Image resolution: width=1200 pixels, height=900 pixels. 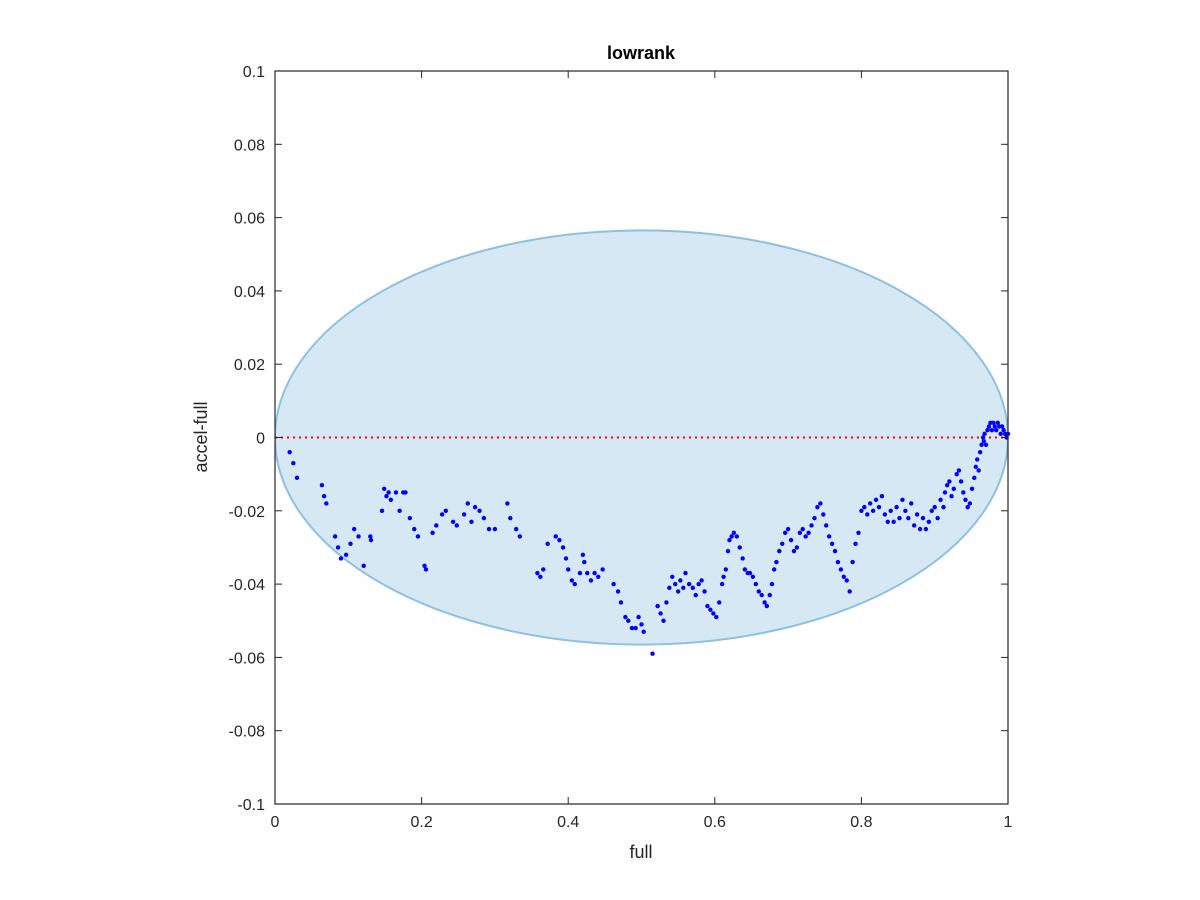 I want to click on x-tick-label: 0.2, so click(x=421, y=822).